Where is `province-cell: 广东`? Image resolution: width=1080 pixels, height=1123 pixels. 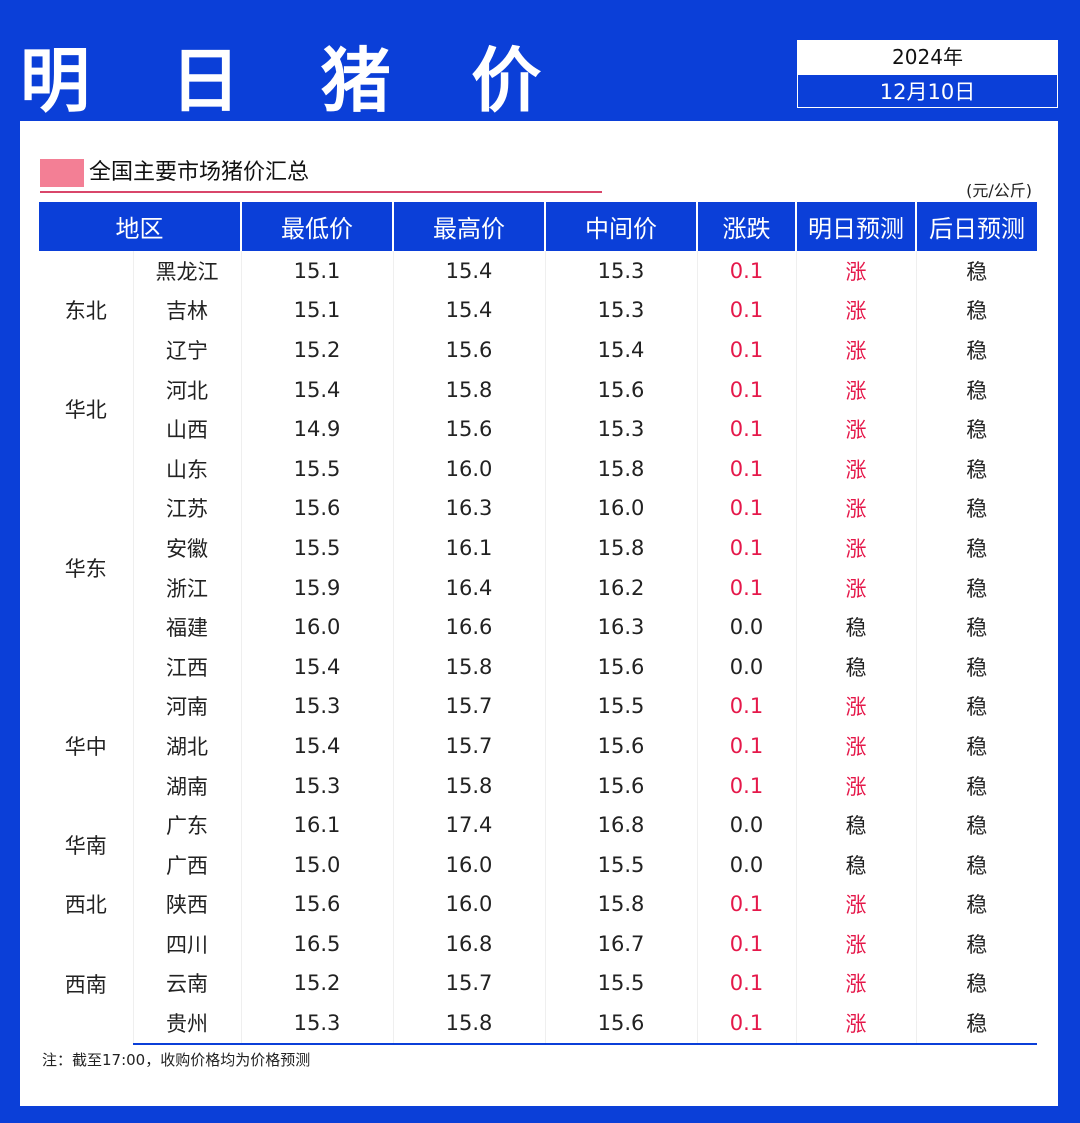 province-cell: 广东 is located at coordinates (187, 825).